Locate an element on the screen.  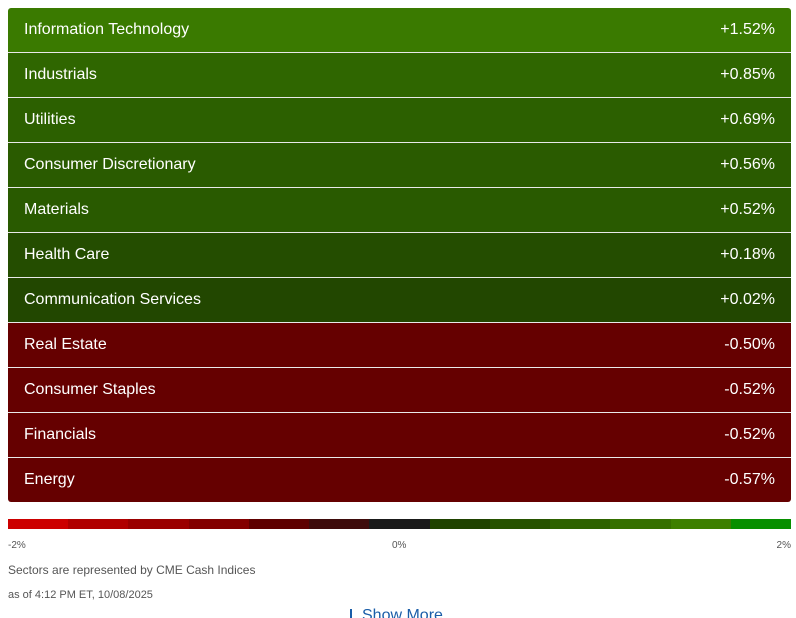
sector-change: +0.85% is located at coordinates (747, 74).